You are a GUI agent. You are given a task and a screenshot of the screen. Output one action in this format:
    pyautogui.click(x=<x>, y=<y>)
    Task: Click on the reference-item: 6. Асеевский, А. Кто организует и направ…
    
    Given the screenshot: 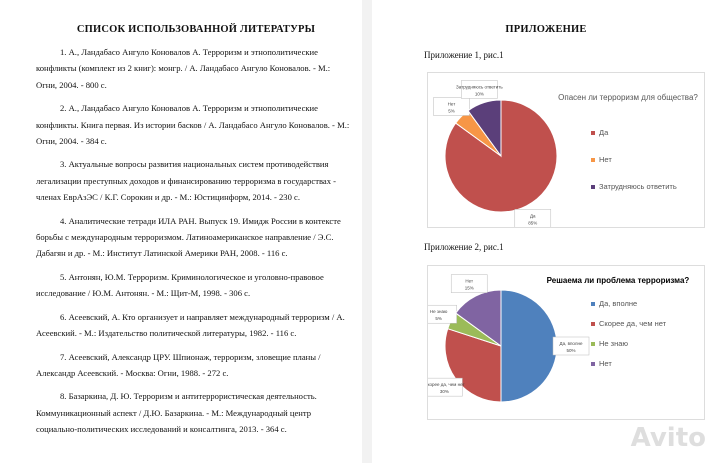 What is the action you would take?
    pyautogui.click(x=190, y=325)
    